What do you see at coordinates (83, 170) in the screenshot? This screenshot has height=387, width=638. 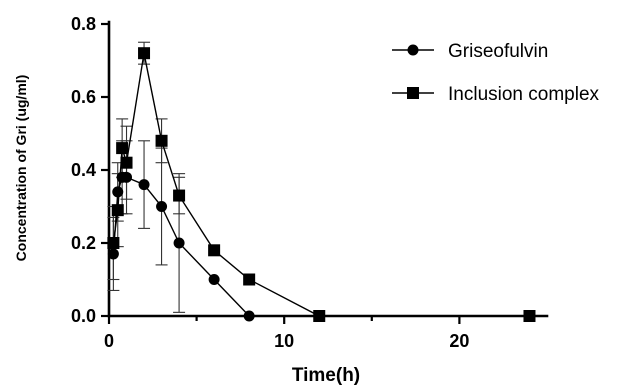 I see `y-tick-label: 0.4` at bounding box center [83, 170].